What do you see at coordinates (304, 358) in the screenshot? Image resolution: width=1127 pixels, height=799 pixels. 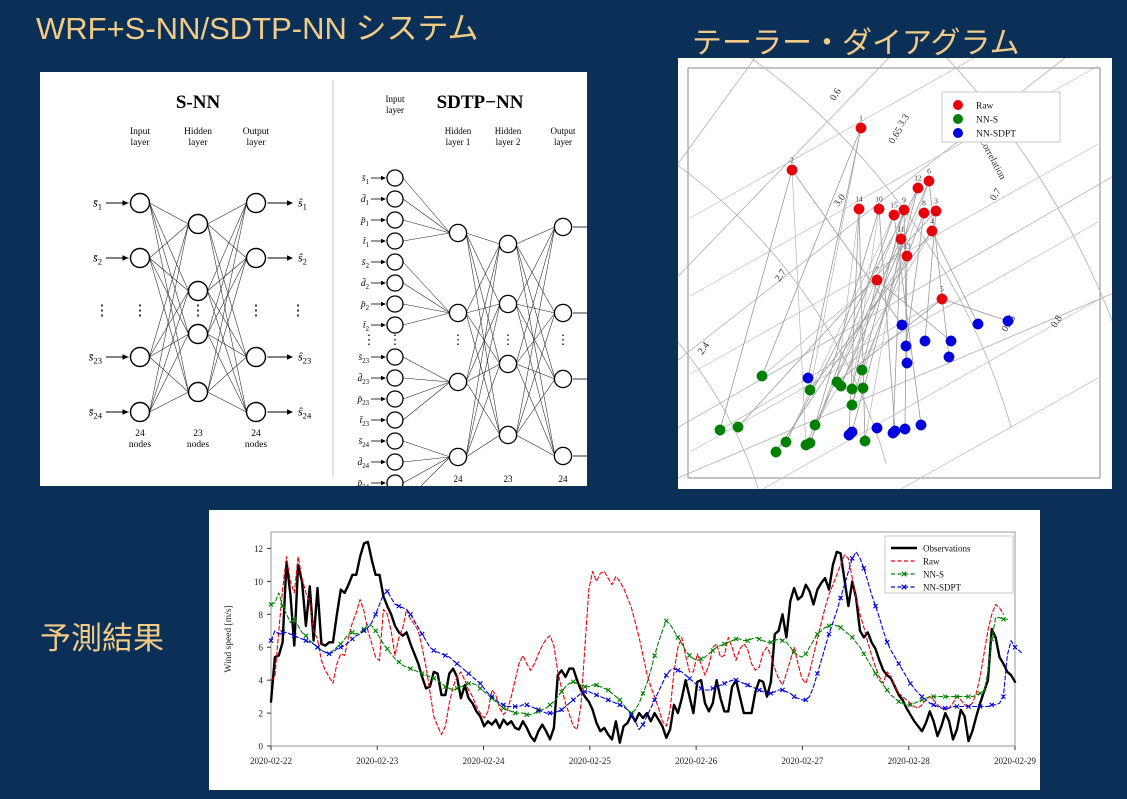 I see `svg-text: ŝ23` at bounding box center [304, 358].